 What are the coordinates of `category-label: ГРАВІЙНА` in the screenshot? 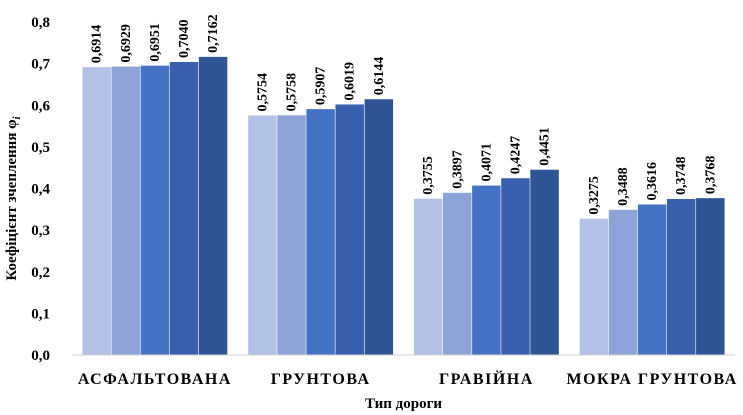 It's located at (486, 378).